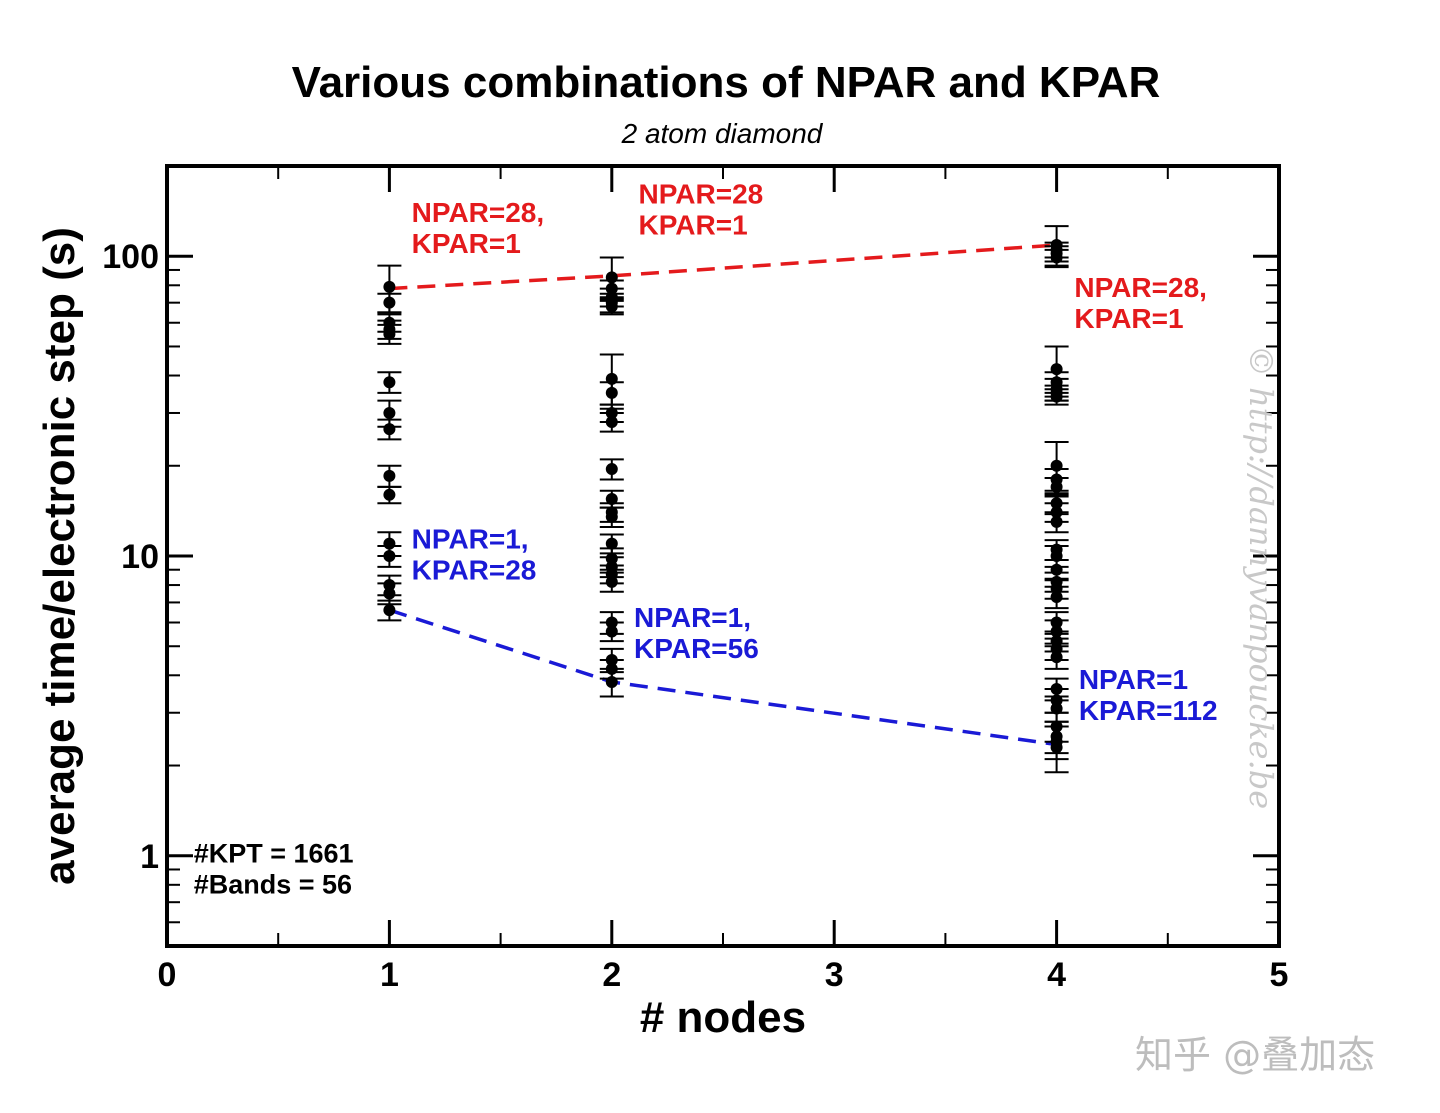 This screenshot has height=1113, width=1440. What do you see at coordinates (1279, 975) in the screenshot?
I see `x-tick-label: 5` at bounding box center [1279, 975].